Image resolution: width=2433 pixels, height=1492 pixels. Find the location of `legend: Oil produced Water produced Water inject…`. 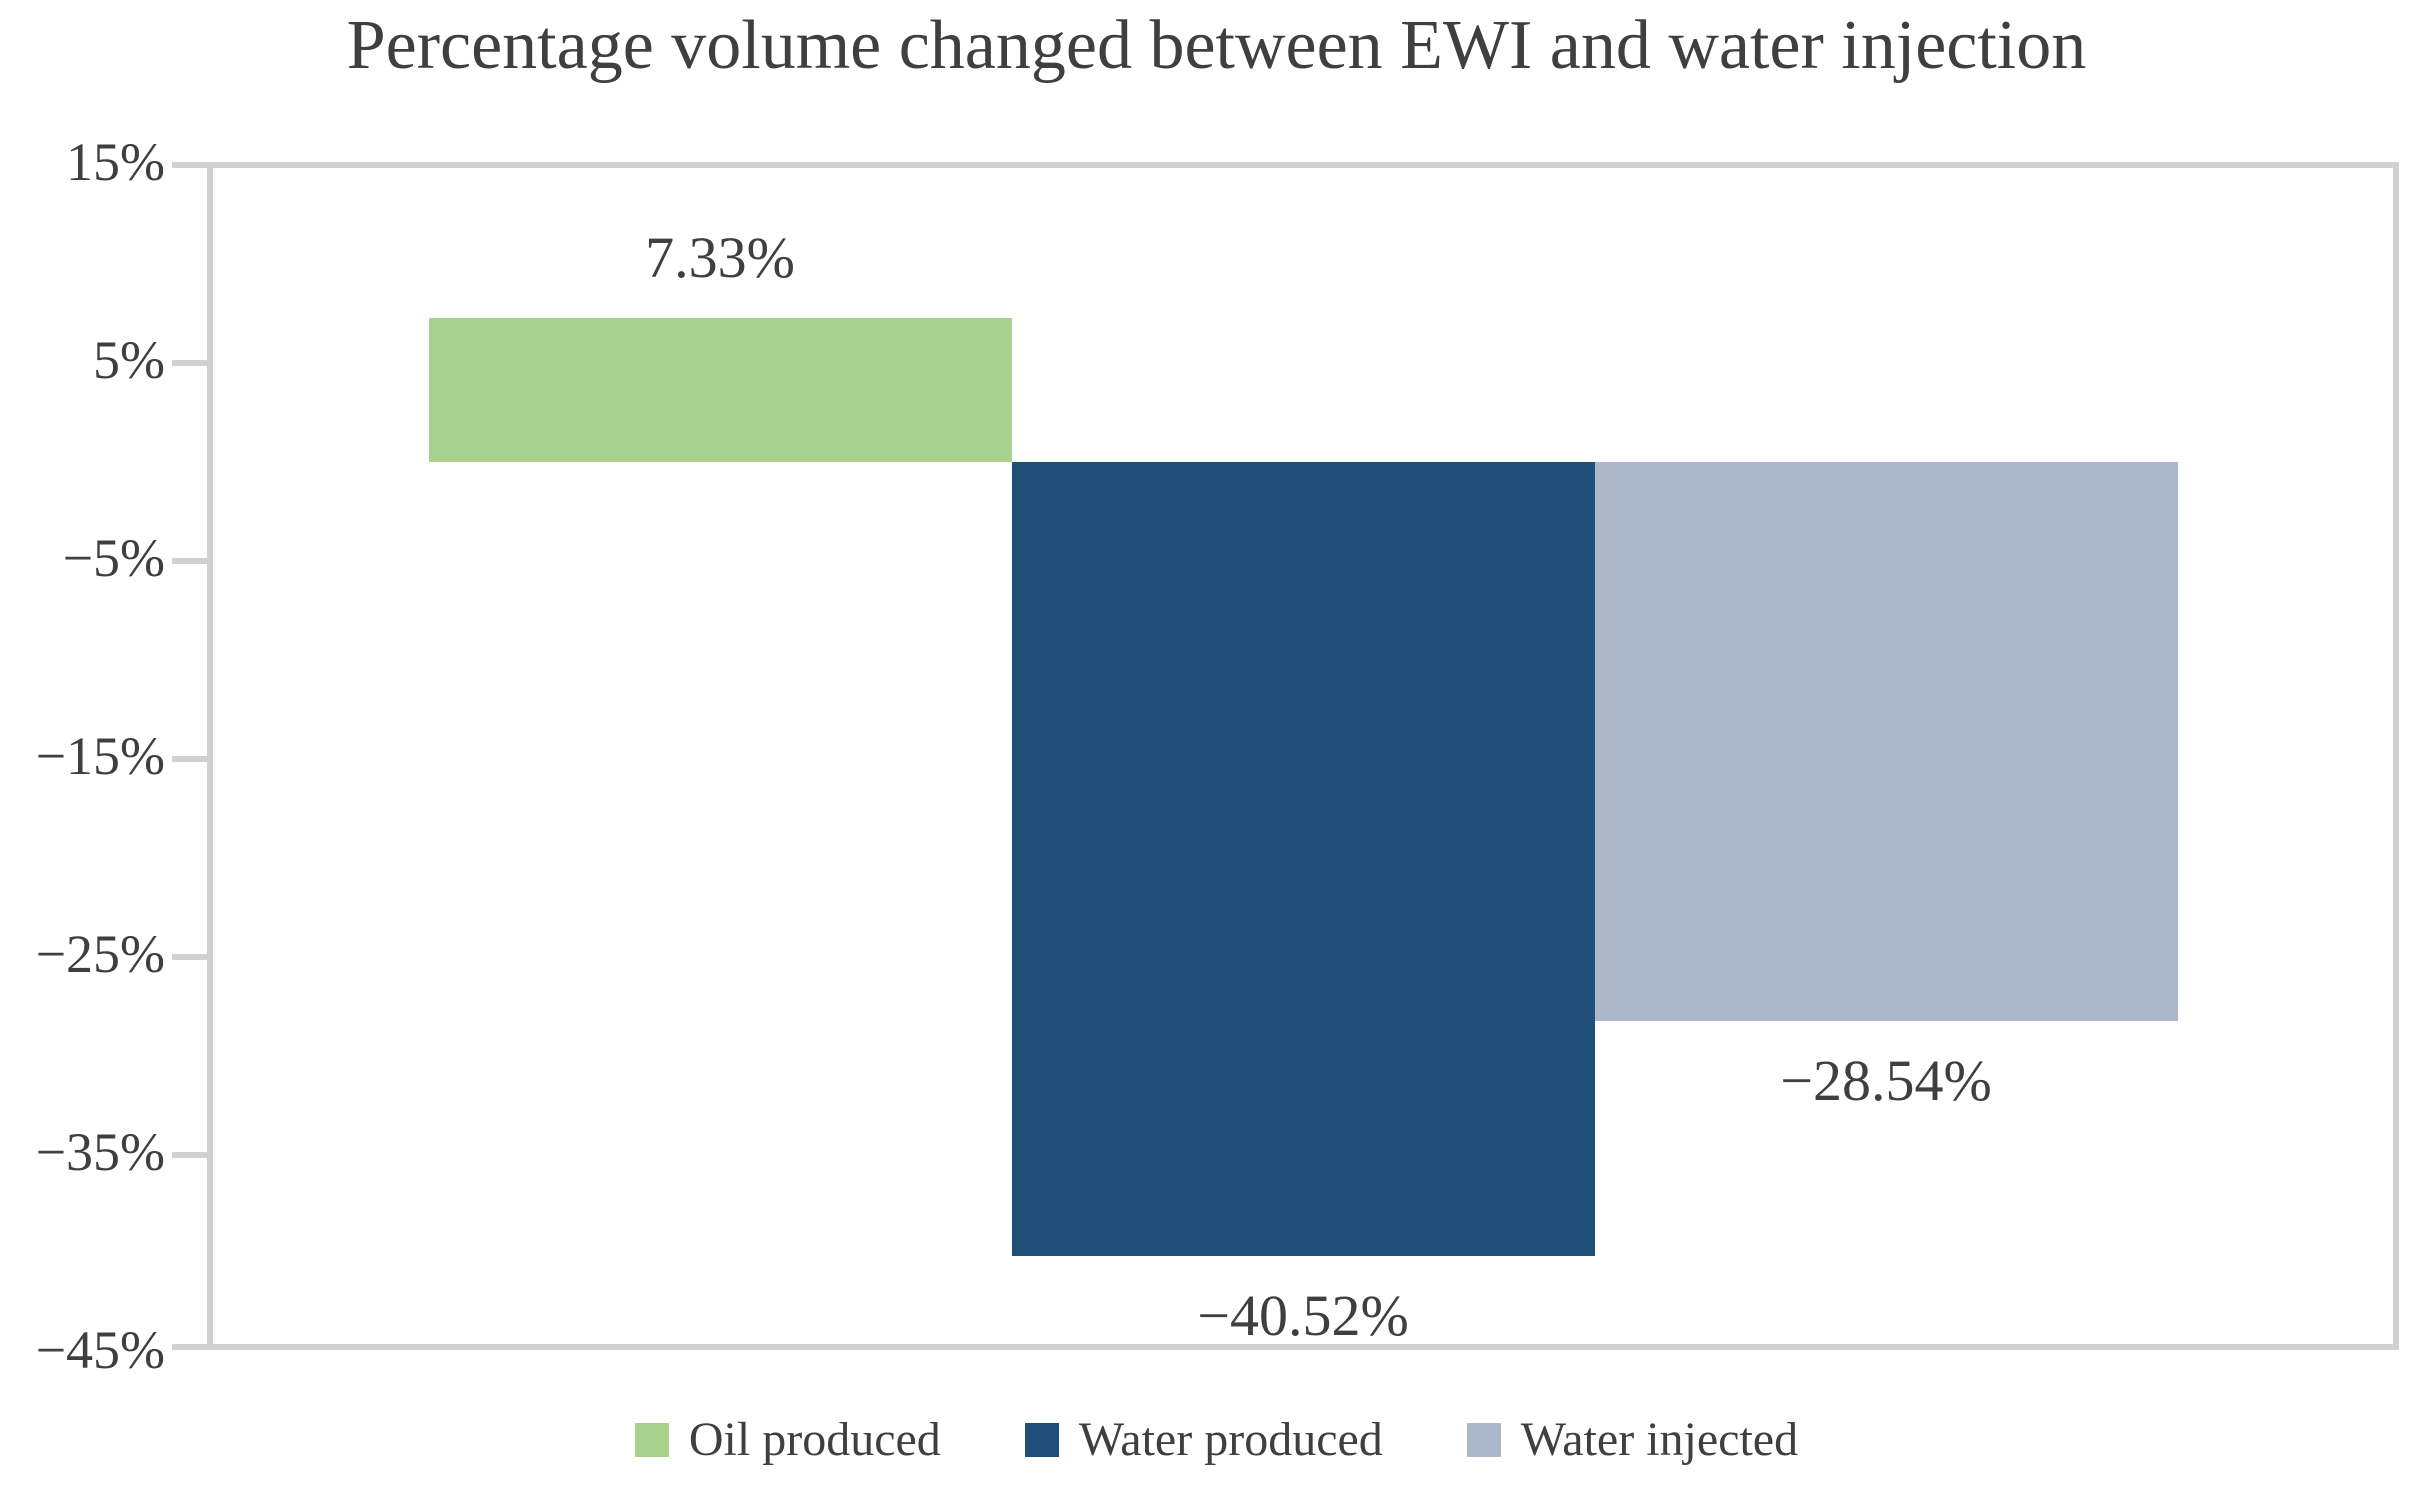

legend: Oil produced Water produced Water inject… is located at coordinates (1216, 1439).